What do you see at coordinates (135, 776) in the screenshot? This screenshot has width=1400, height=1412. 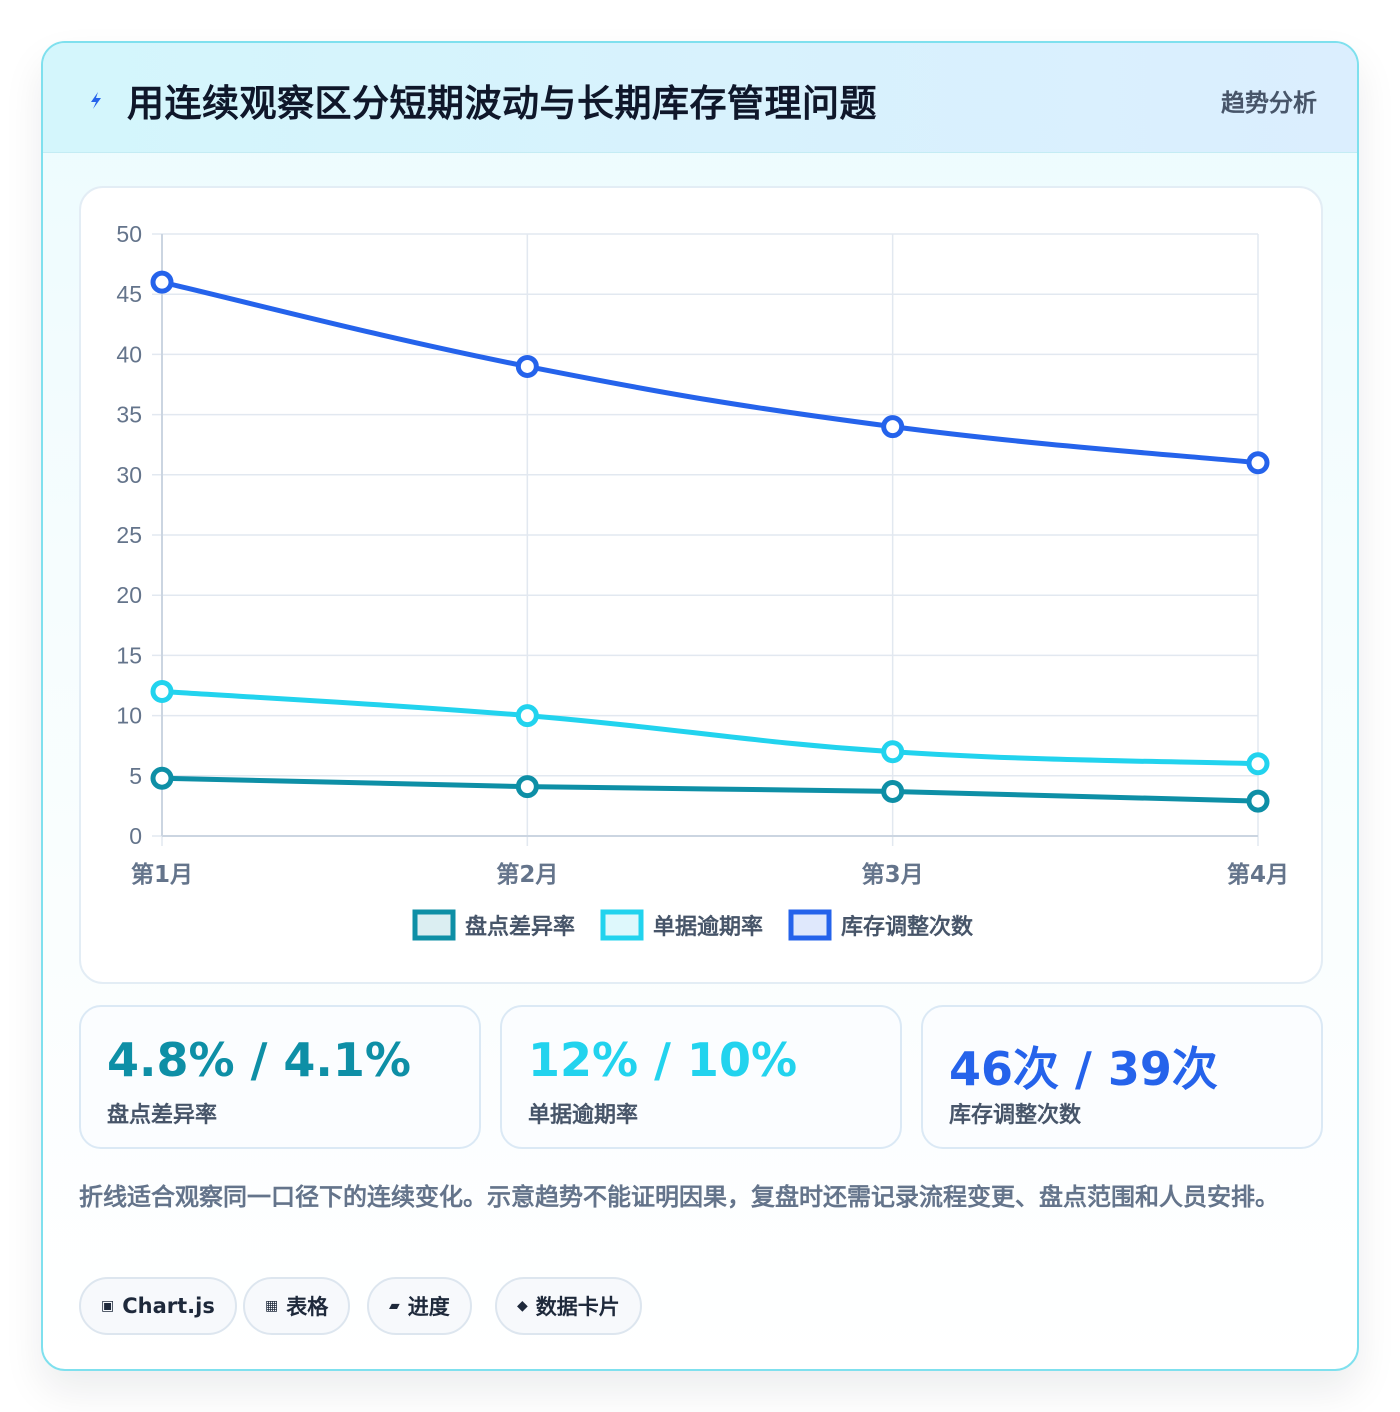 I see `y-tick-label: 5` at bounding box center [135, 776].